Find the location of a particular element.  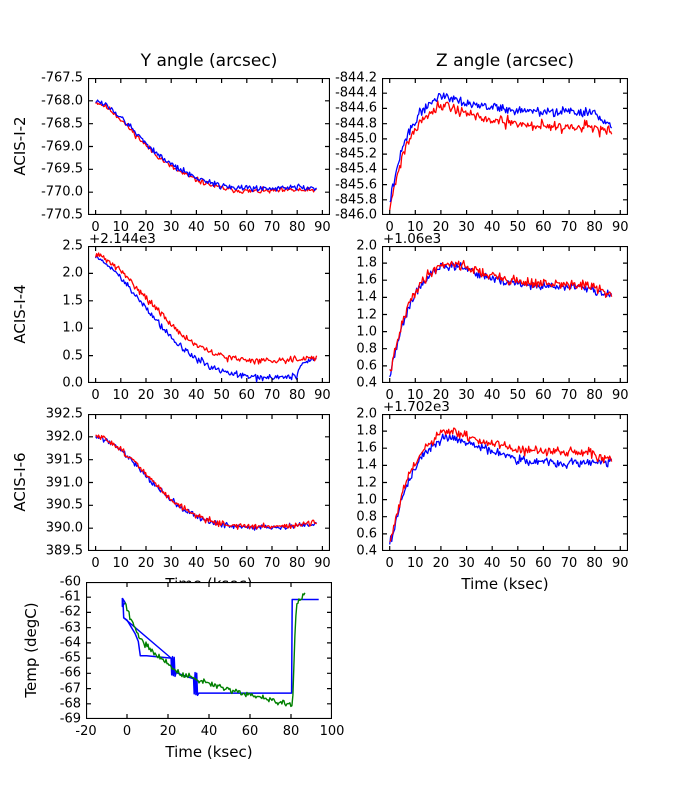

acis-i4-z-ytick-label: 0.6 is located at coordinates (366, 366).